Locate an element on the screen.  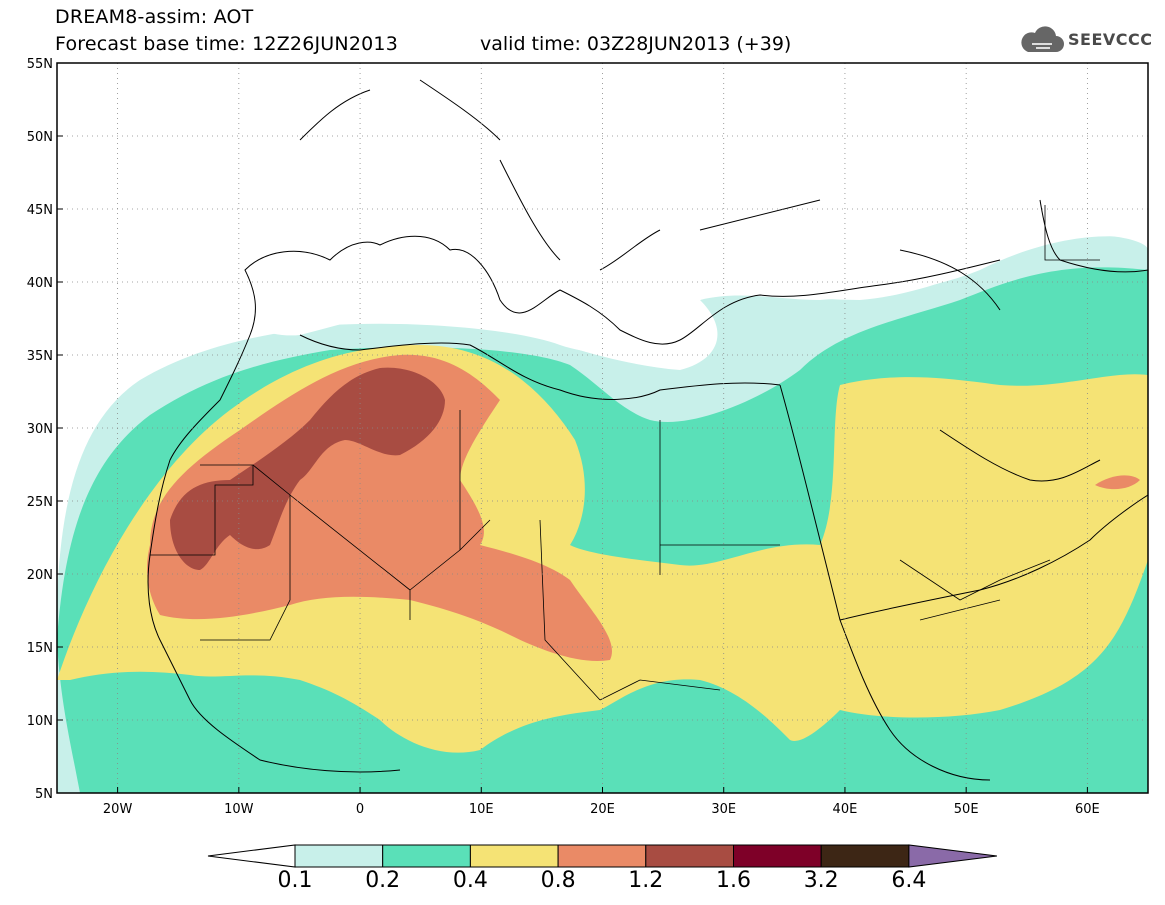
logo-text: SEEVCCC is located at coordinates (1110, 39).